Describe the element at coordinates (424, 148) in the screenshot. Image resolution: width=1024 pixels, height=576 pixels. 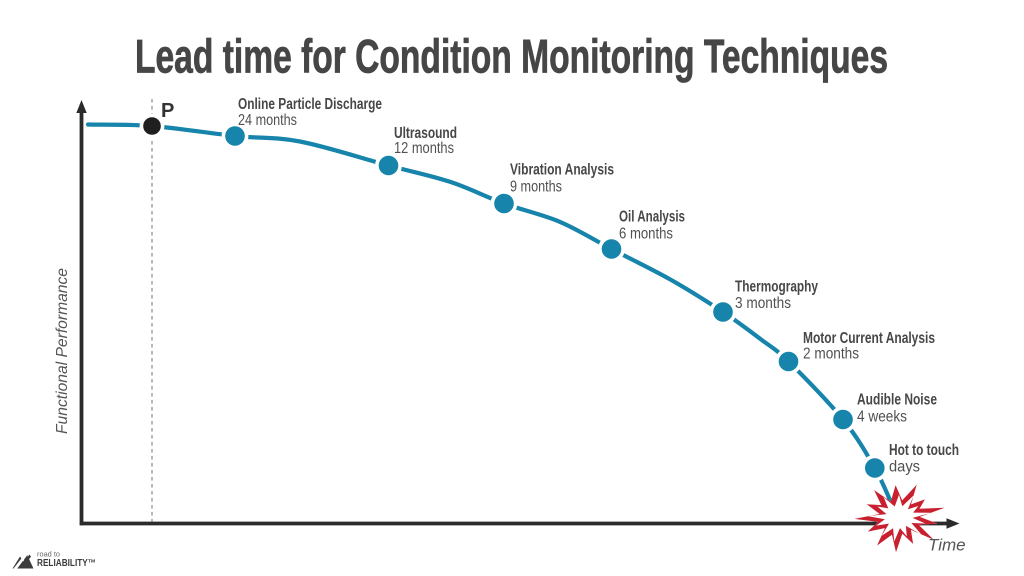
I see `svg-text: 12 months` at that location.